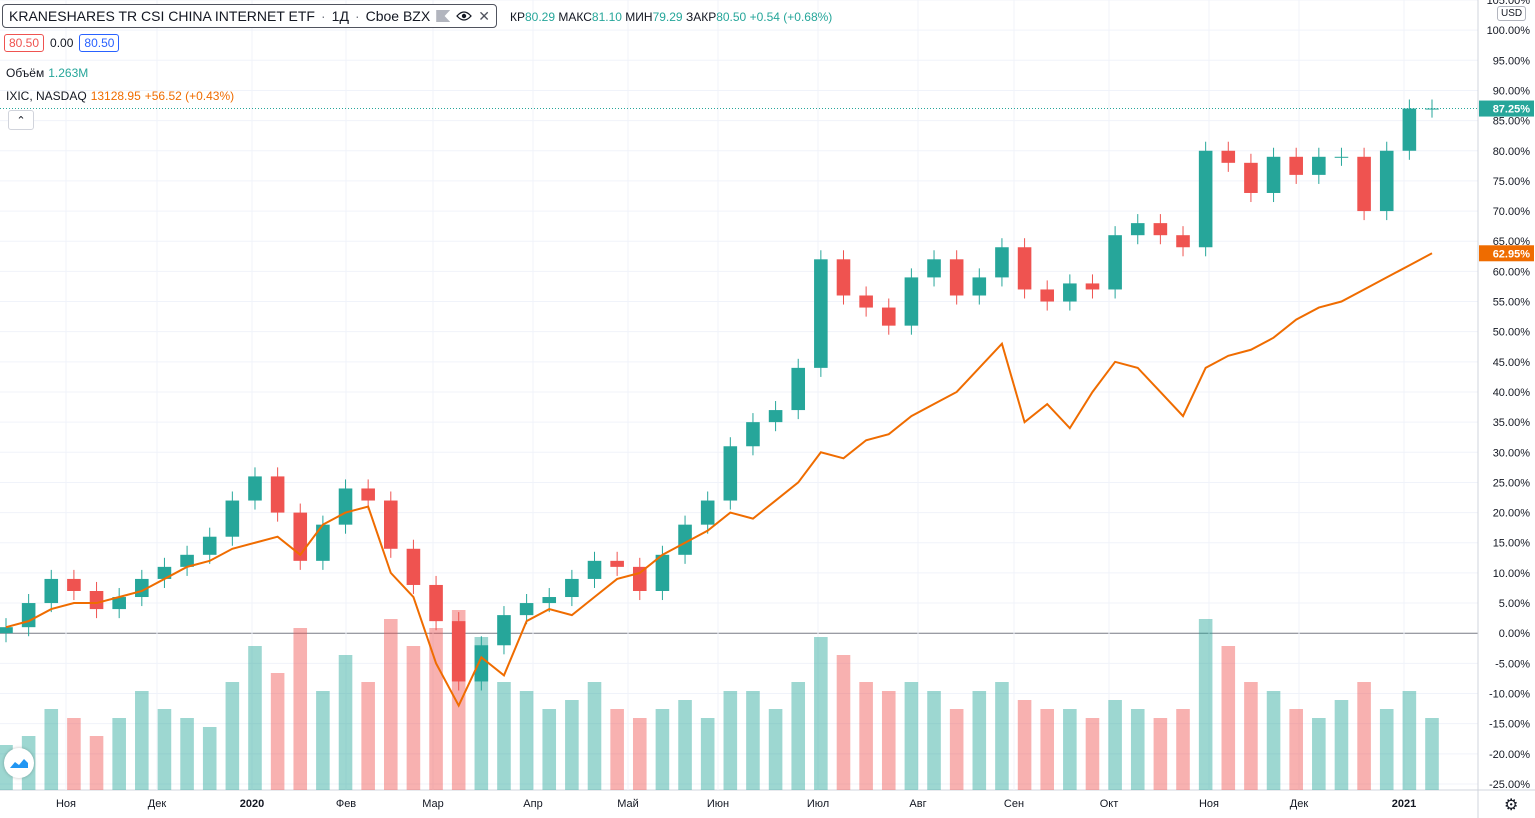 The width and height of the screenshot is (1535, 818). What do you see at coordinates (46, 96) in the screenshot?
I see `compare-symbol: IXIC, NASDAQ` at bounding box center [46, 96].